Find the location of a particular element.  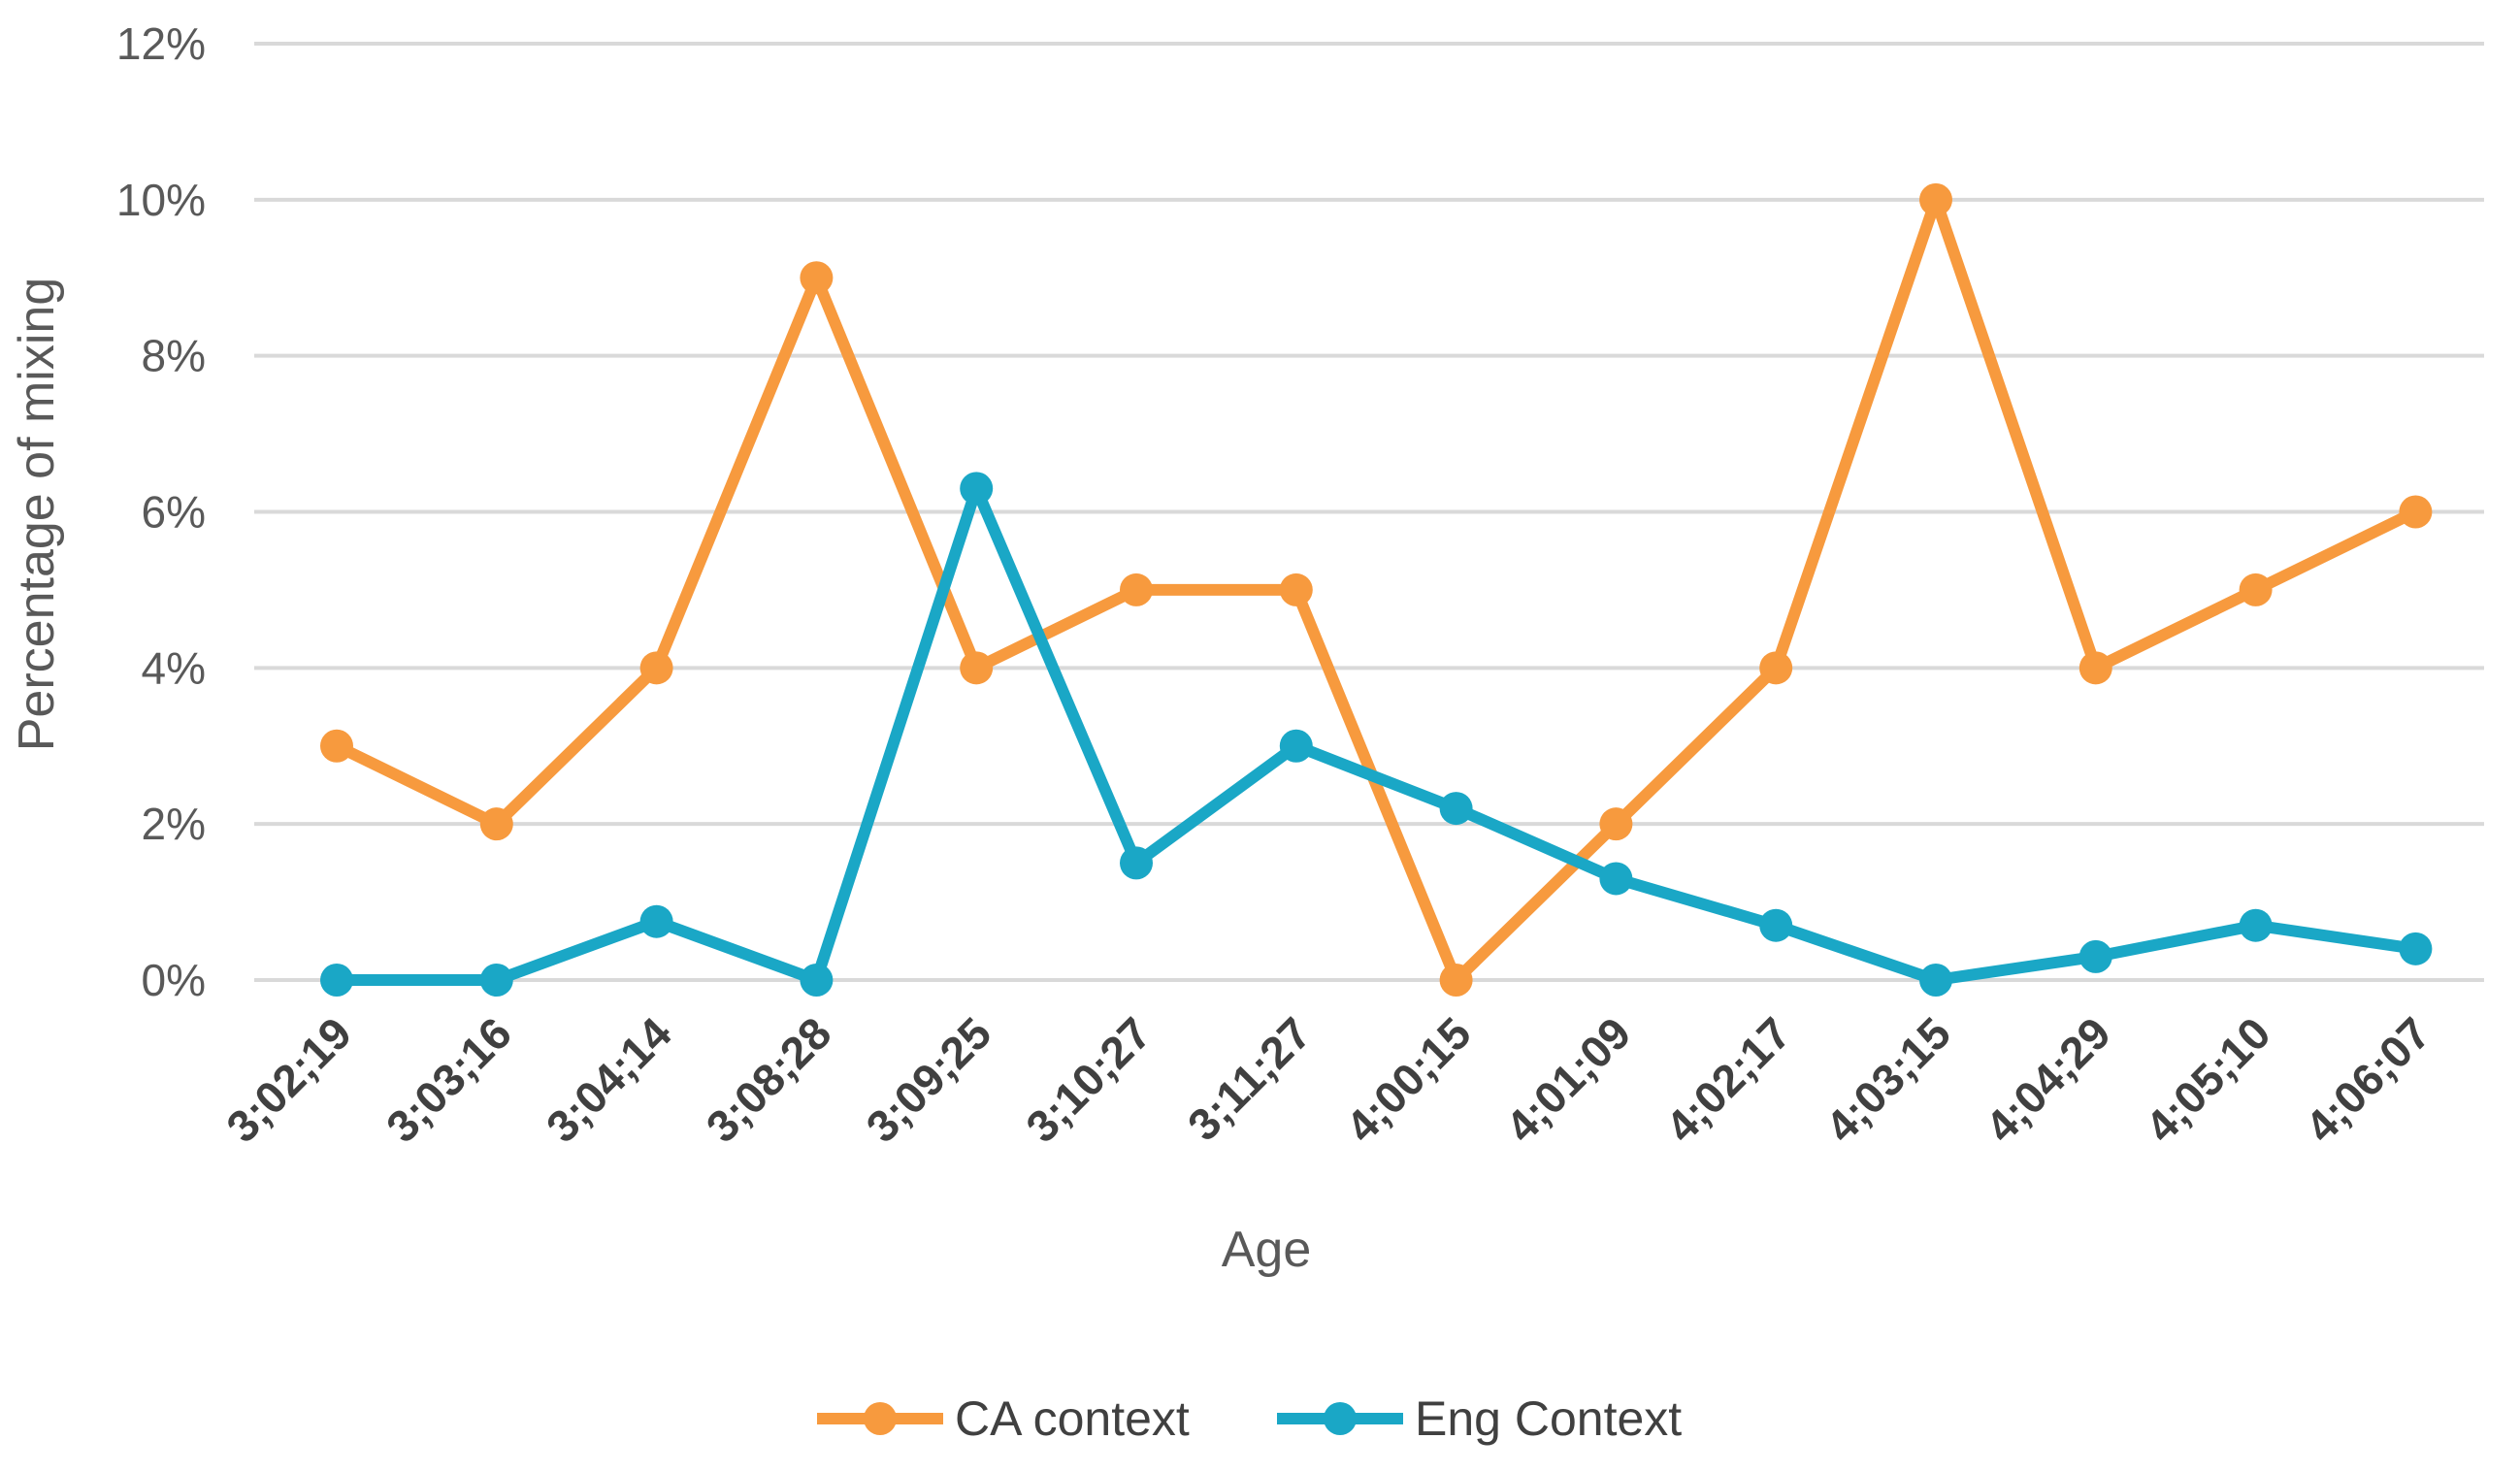

legend-label: Eng Context is located at coordinates (1548, 1418).